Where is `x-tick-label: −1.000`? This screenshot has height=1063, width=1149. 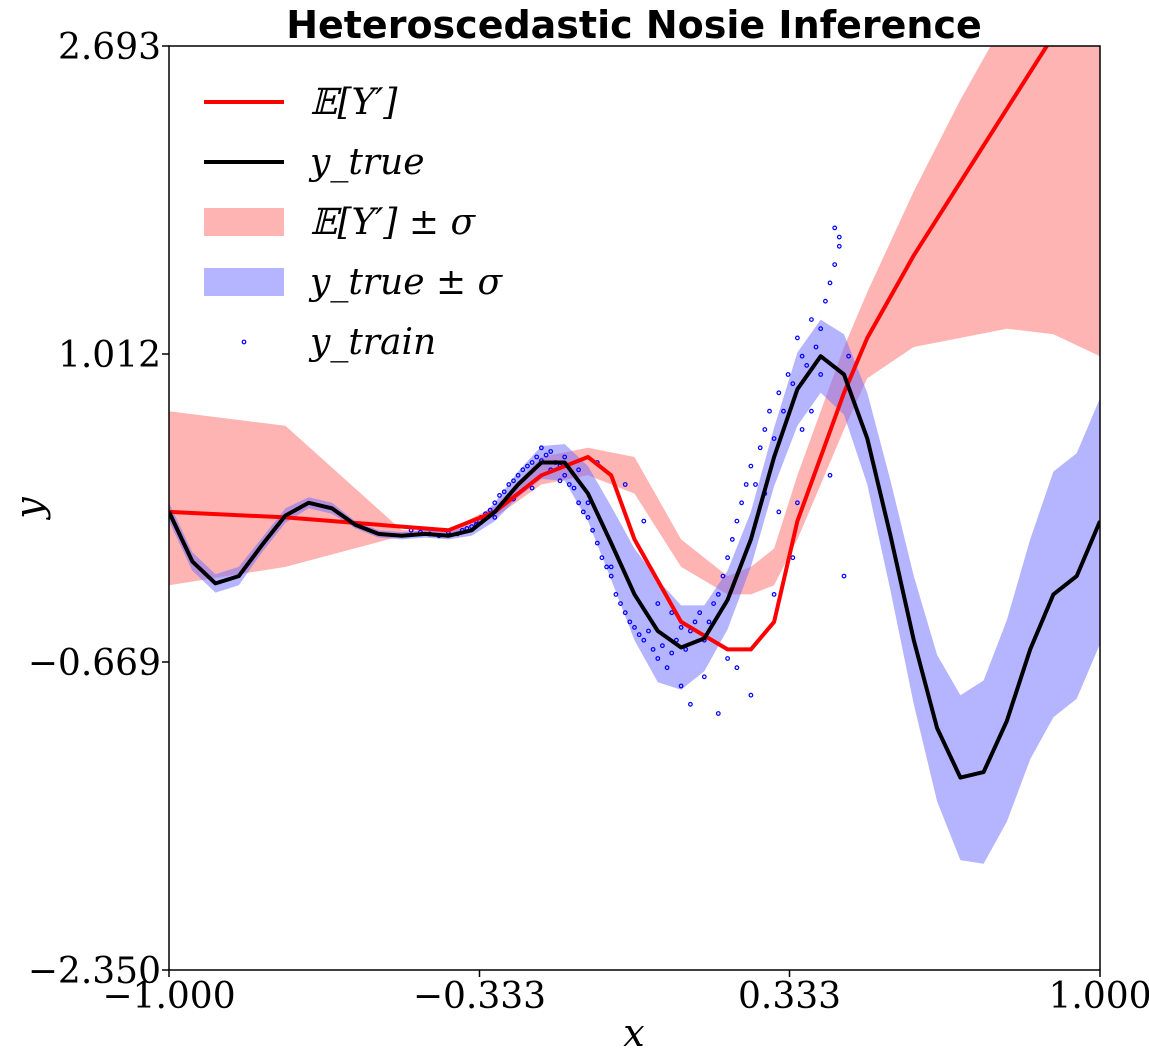 x-tick-label: −1.000 is located at coordinates (168, 996).